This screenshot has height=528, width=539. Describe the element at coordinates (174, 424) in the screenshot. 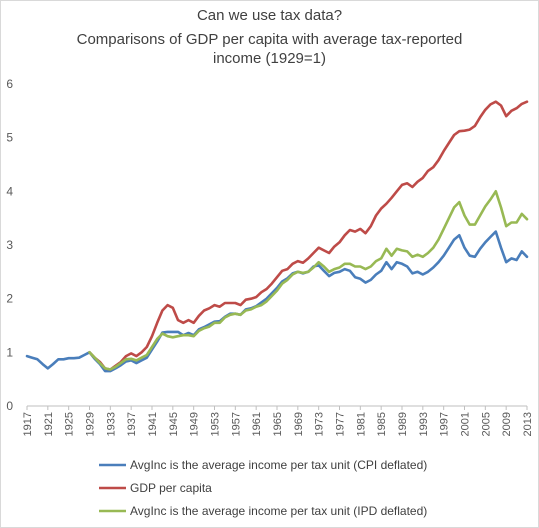

I see `x-tick-label: 1945` at that location.